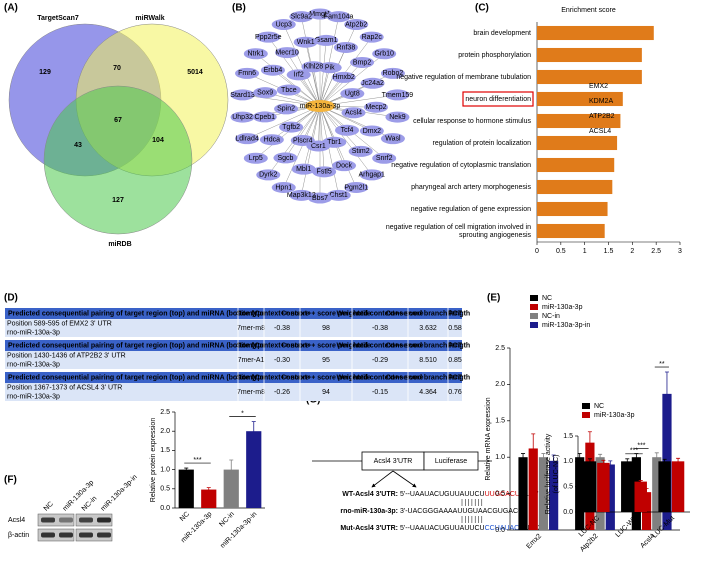 Image resolution: width=709 pixels, height=578 pixels. What do you see at coordinates (500, 348) in the screenshot?
I see `y-tick-label: 2.5` at bounding box center [500, 348].